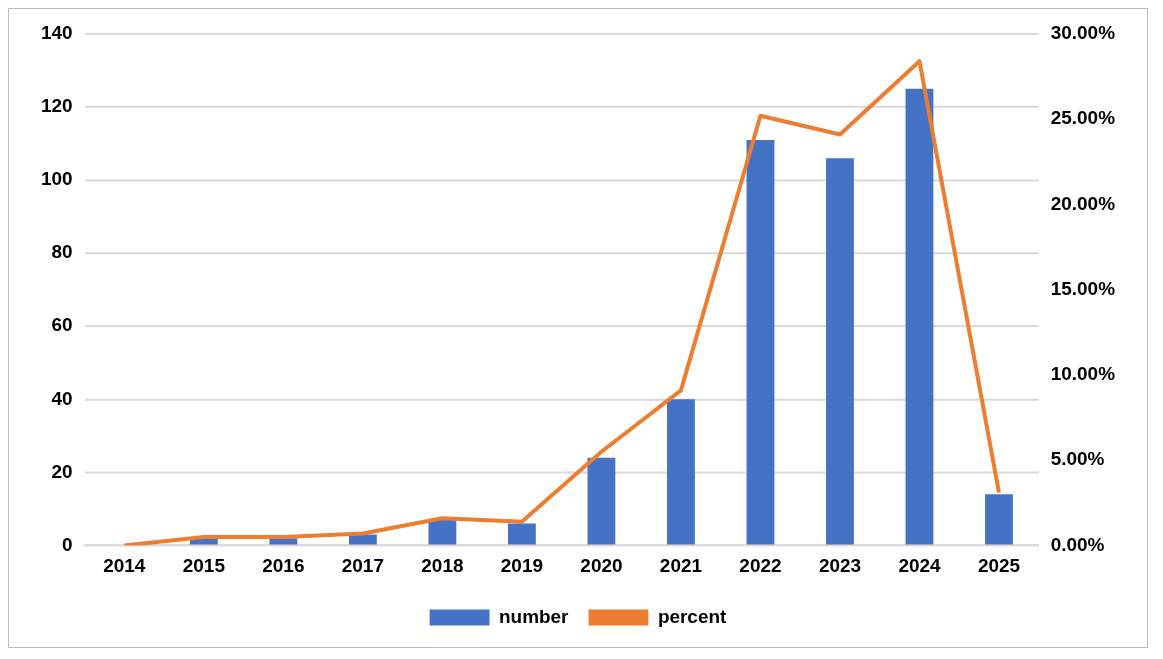 The width and height of the screenshot is (1163, 659). What do you see at coordinates (62, 471) in the screenshot?
I see `y-tick-label: 20` at bounding box center [62, 471].